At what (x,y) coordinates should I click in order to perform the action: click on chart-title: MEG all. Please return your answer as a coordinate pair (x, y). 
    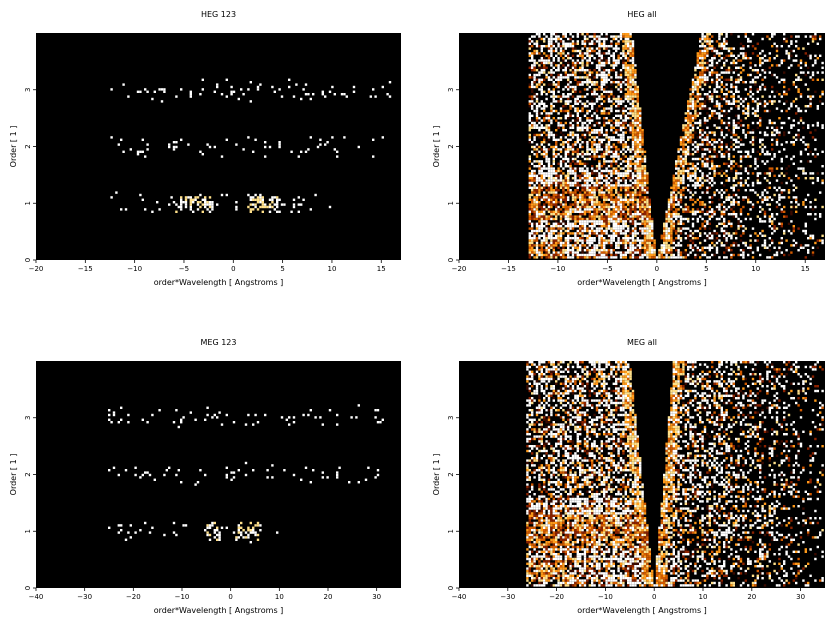
    Looking at the image, I should click on (642, 342).